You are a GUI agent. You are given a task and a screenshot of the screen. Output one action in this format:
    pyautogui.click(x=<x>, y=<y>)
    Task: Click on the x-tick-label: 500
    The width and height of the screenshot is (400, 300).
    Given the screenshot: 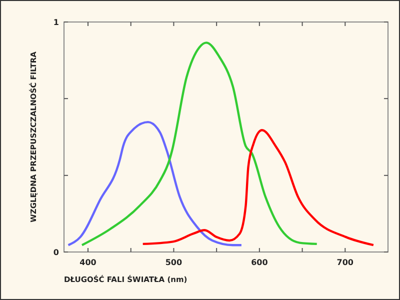 What is the action you would take?
    pyautogui.click(x=173, y=262)
    